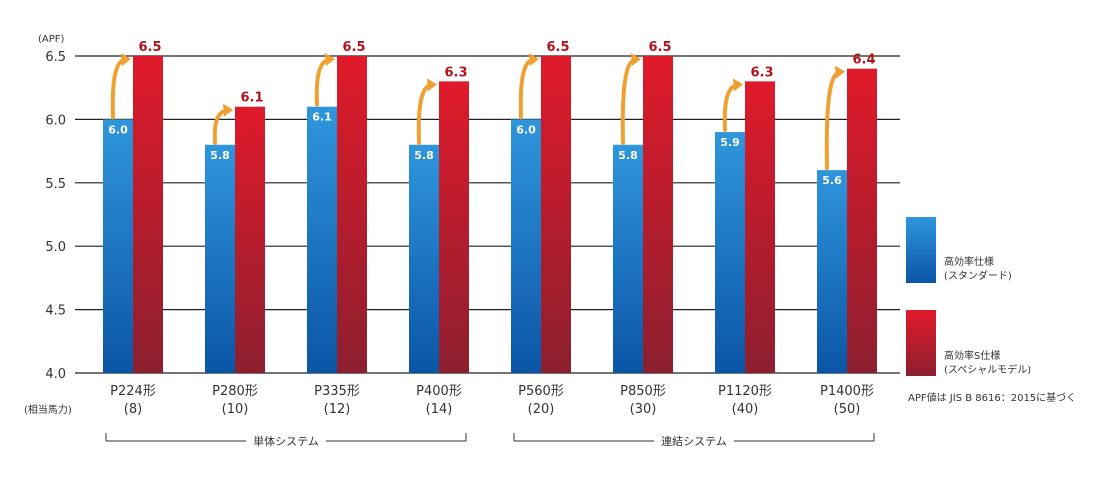 The height and width of the screenshot is (480, 1114). What do you see at coordinates (730, 142) in the screenshot?
I see `data-label-standard: 5.9` at bounding box center [730, 142].